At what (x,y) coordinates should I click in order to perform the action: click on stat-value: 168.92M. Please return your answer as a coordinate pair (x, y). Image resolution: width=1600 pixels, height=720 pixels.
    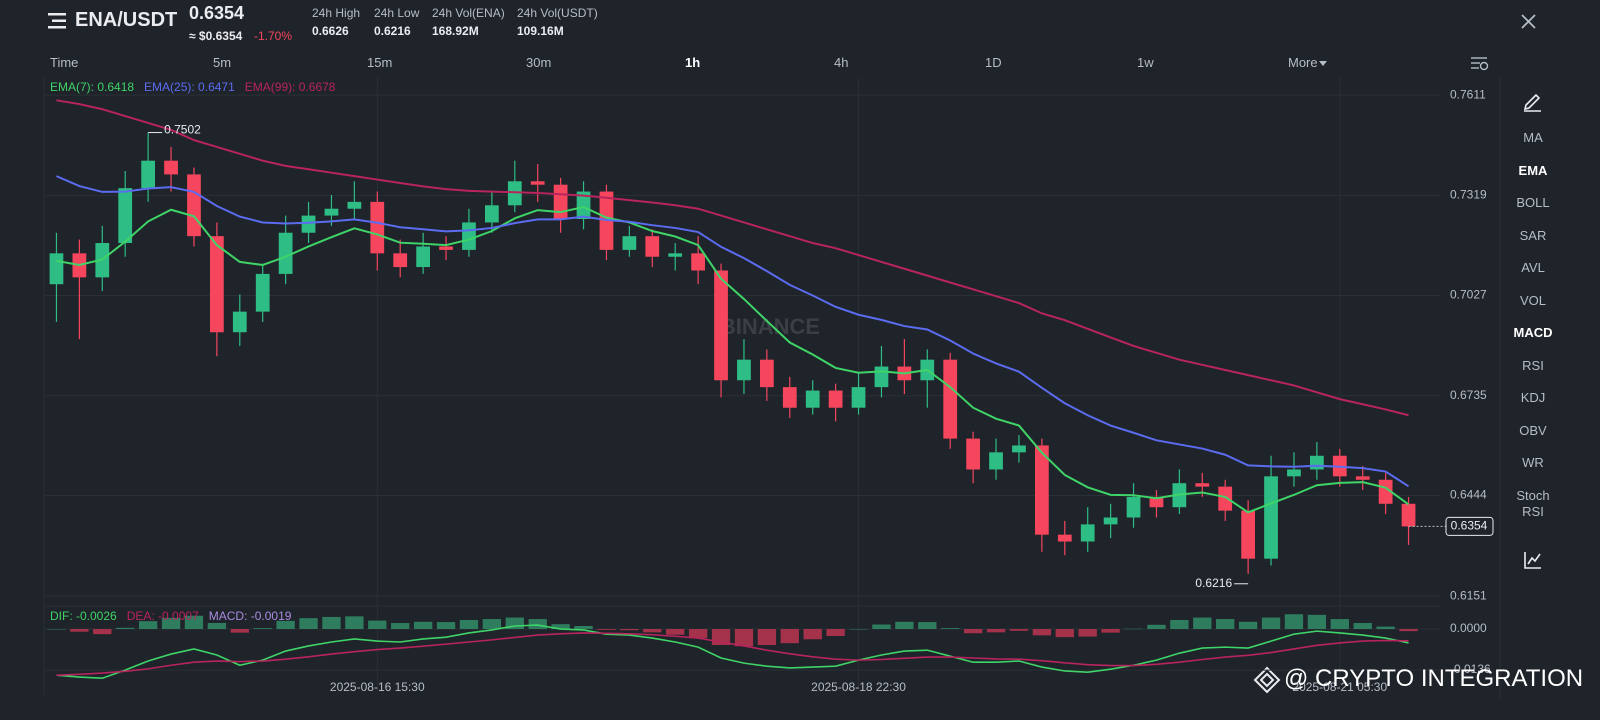
    Looking at the image, I should click on (455, 31).